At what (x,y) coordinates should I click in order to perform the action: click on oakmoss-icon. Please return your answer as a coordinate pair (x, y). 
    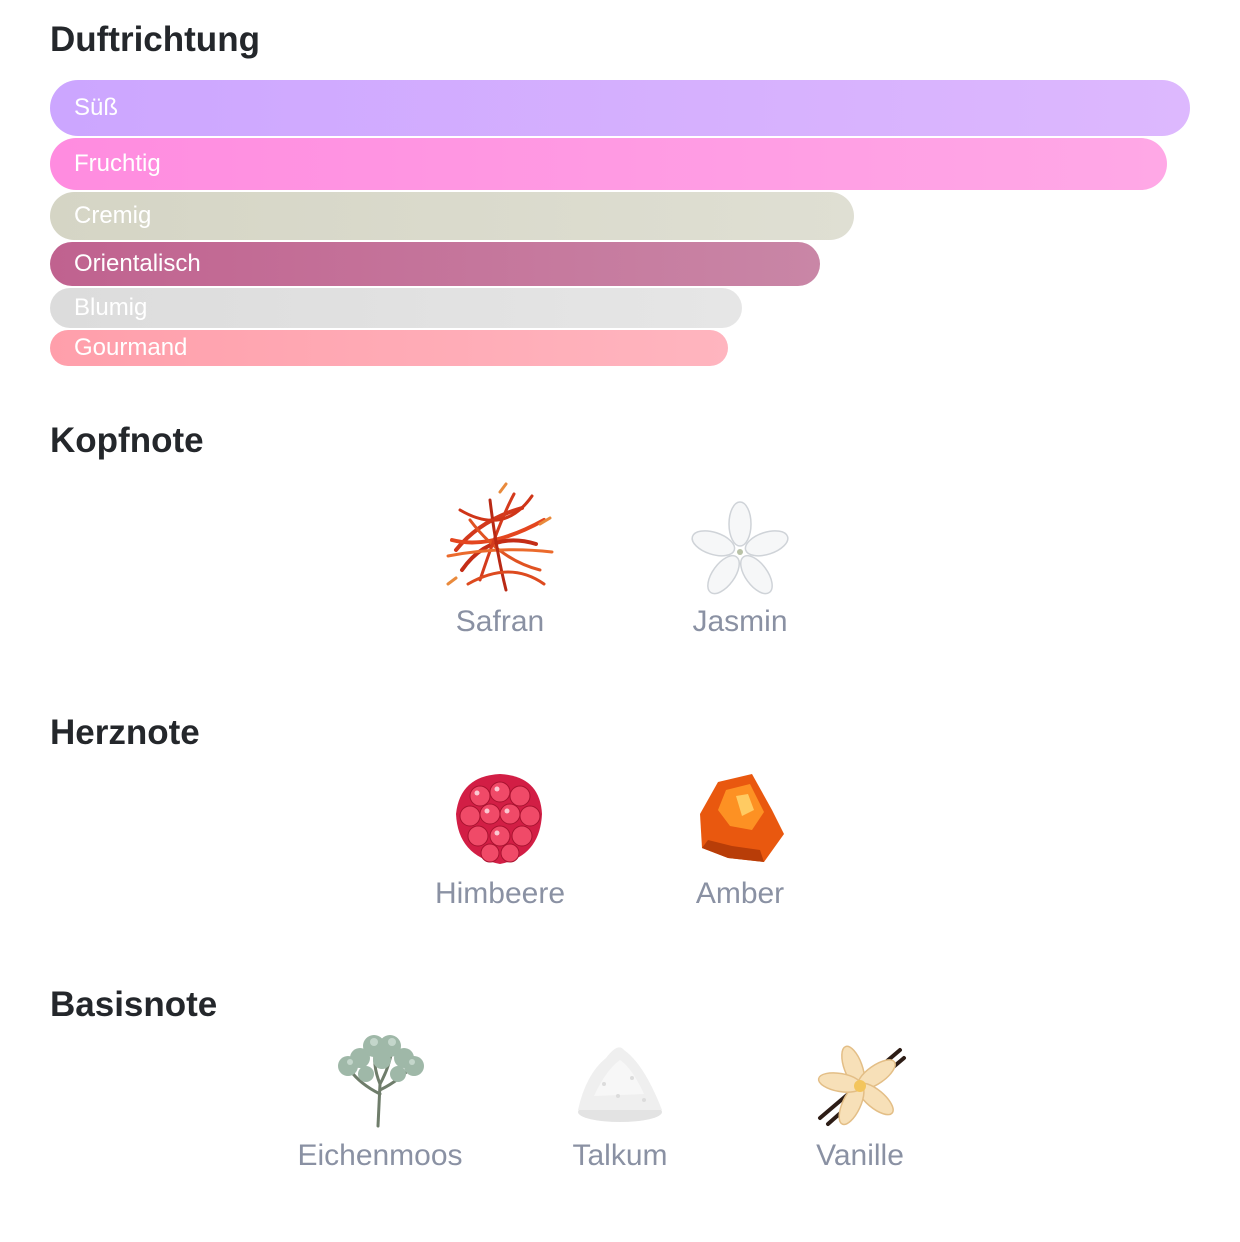
    Looking at the image, I should click on (381, 1081).